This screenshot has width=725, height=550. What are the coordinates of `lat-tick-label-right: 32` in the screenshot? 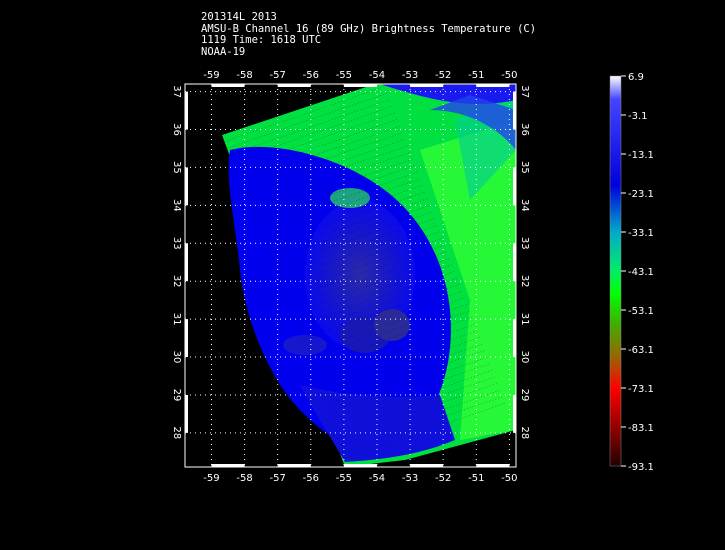 It's located at (524, 281).